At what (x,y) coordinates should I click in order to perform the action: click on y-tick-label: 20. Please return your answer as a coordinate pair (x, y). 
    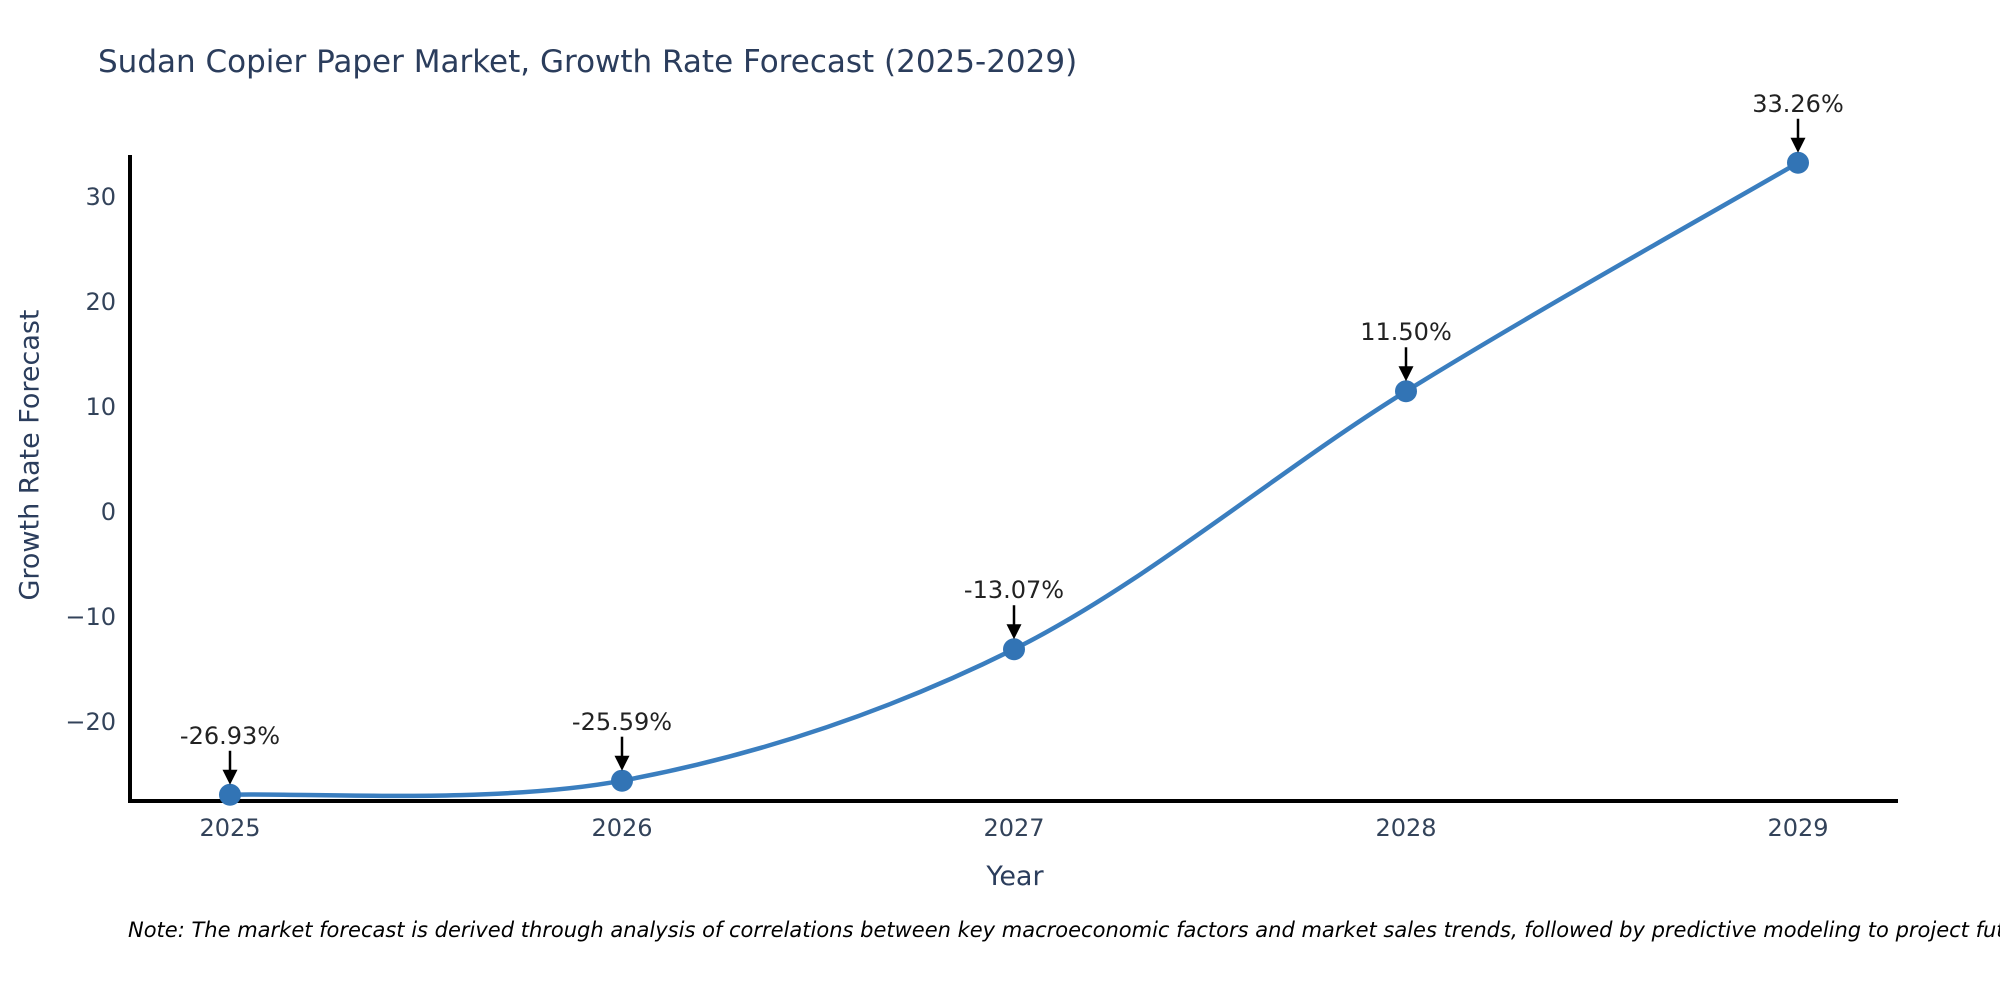
    Looking at the image, I should click on (100, 302).